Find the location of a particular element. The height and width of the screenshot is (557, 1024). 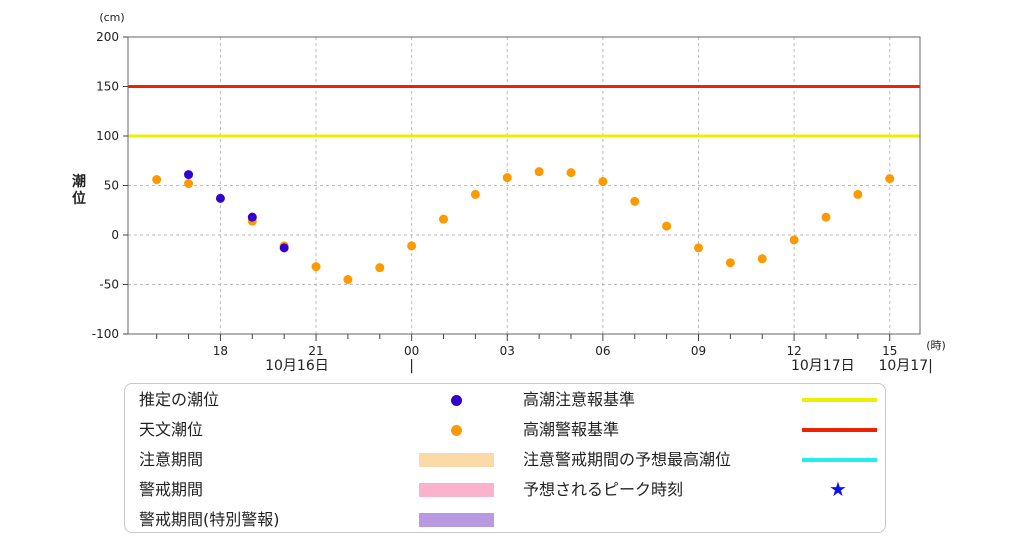

star-icon: ★ is located at coordinates (838, 489).